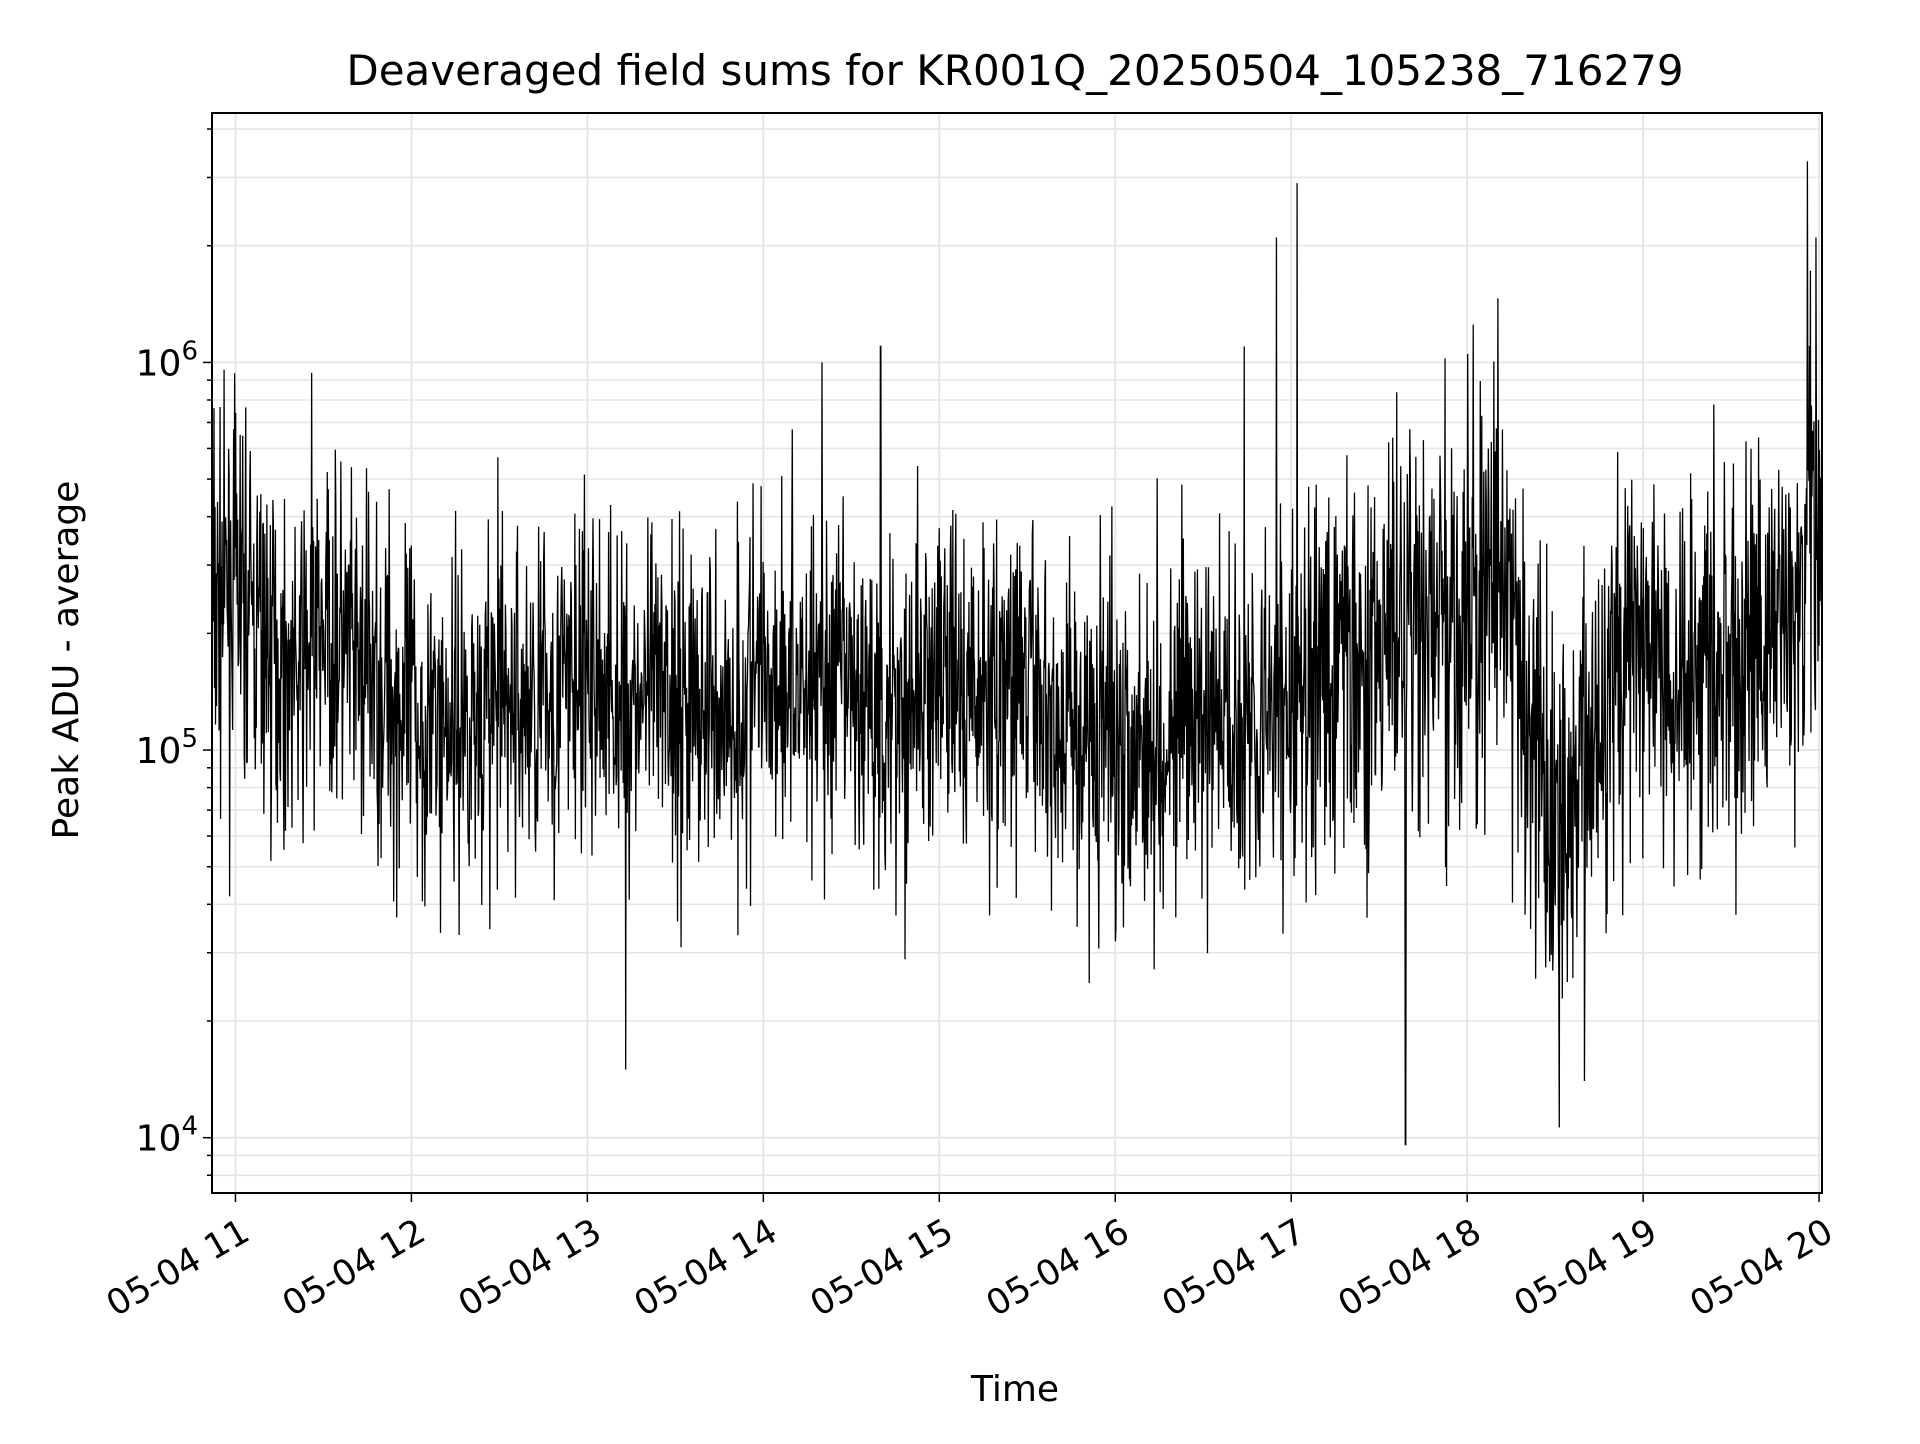 The height and width of the screenshot is (1444, 1920). I want to click on y-tick-label-exponent: 4, so click(189, 1127).